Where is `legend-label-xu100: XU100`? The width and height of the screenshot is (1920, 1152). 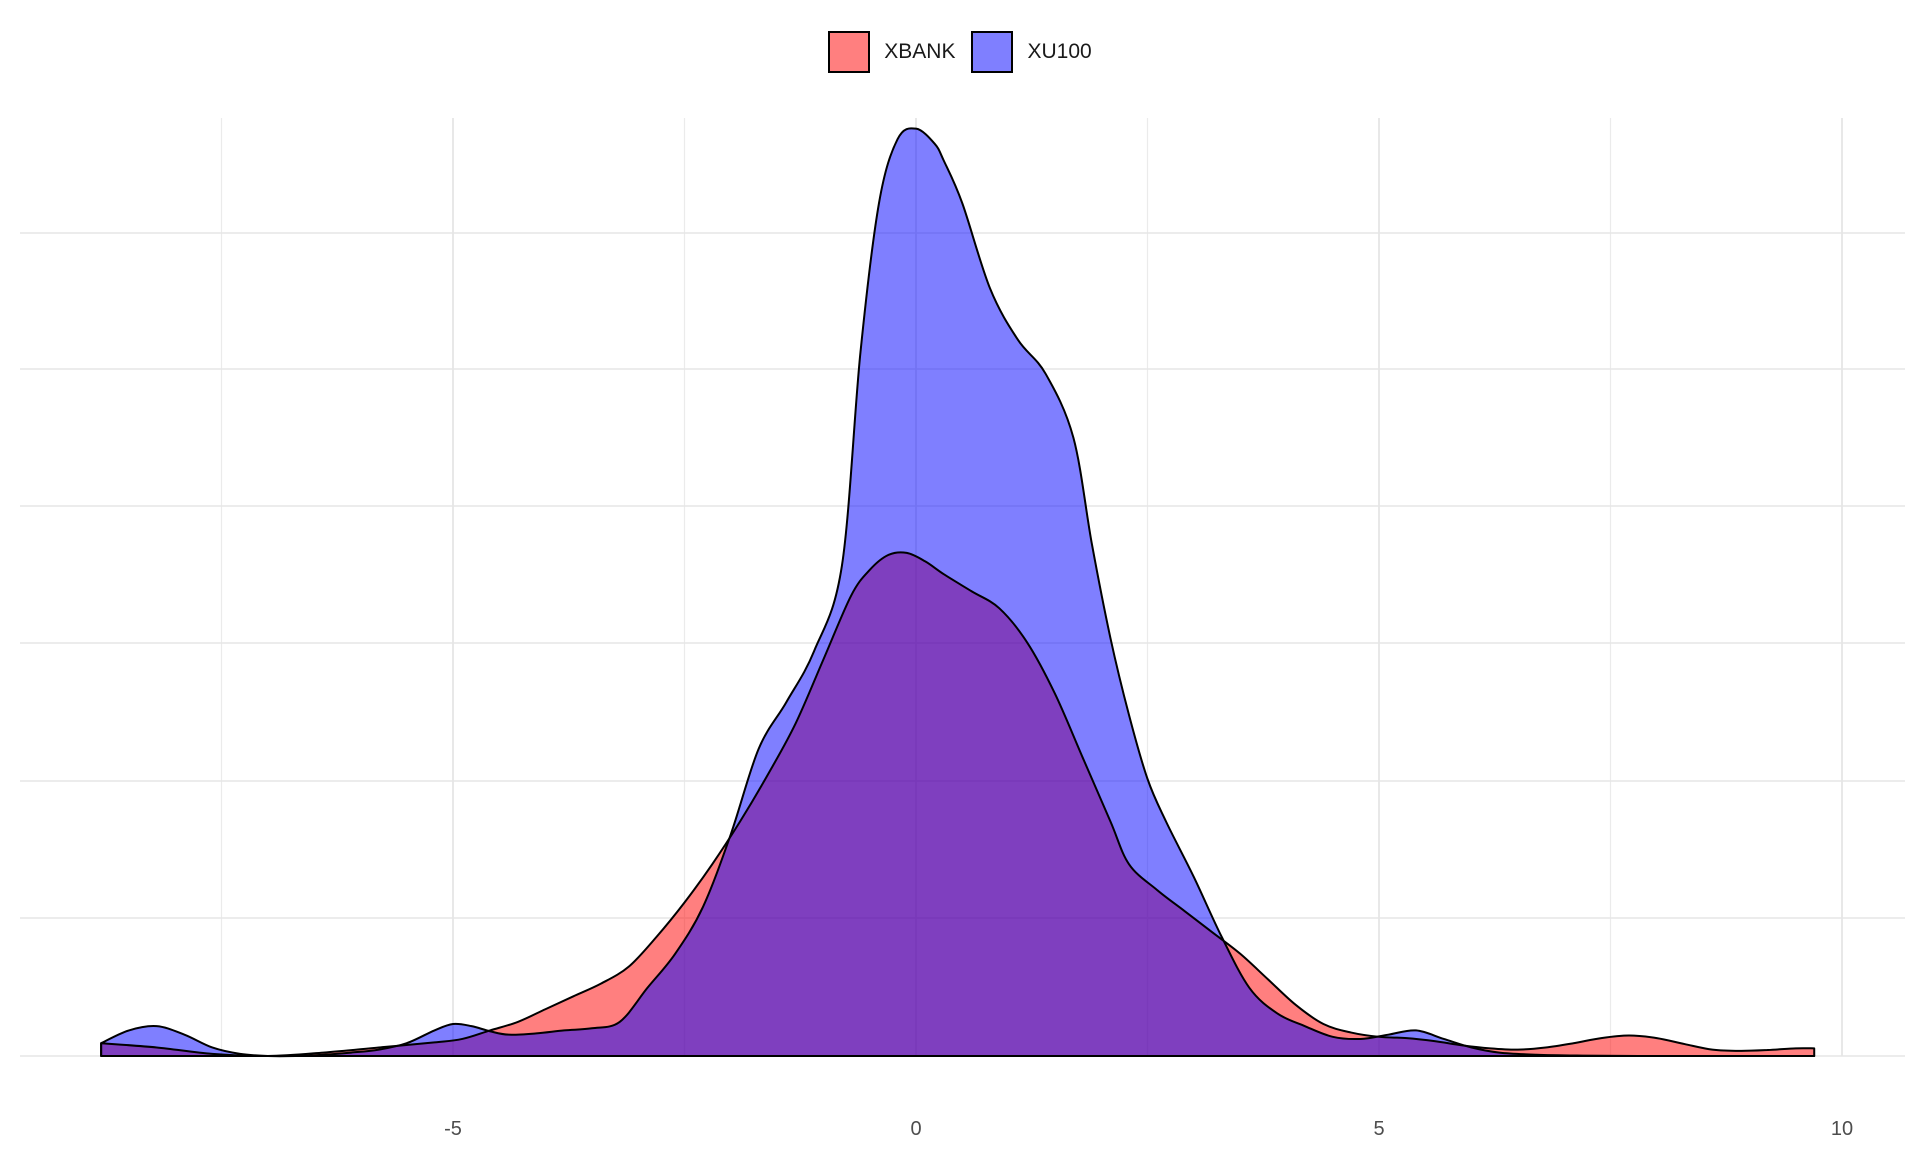 legend-label-xu100: XU100 is located at coordinates (1059, 51).